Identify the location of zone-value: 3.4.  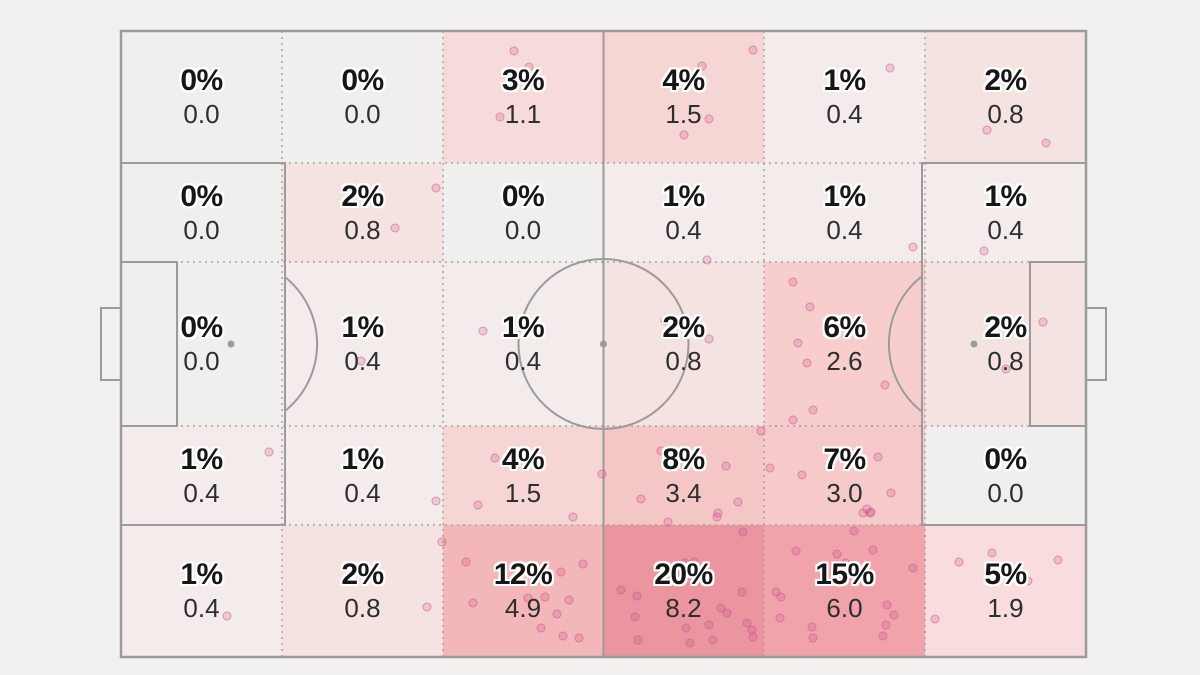
(683, 492).